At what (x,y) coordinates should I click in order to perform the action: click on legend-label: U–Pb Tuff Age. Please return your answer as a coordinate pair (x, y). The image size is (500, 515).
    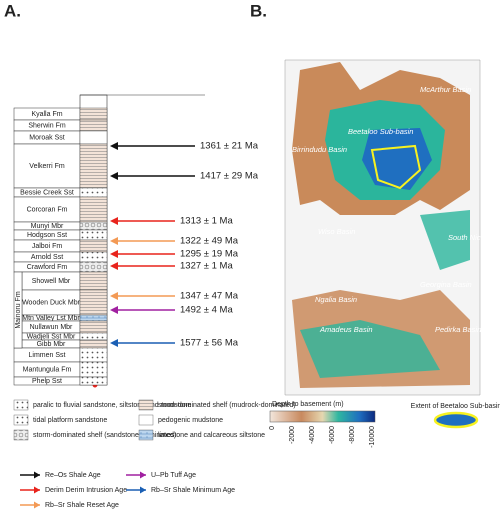
    Looking at the image, I should click on (173, 475).